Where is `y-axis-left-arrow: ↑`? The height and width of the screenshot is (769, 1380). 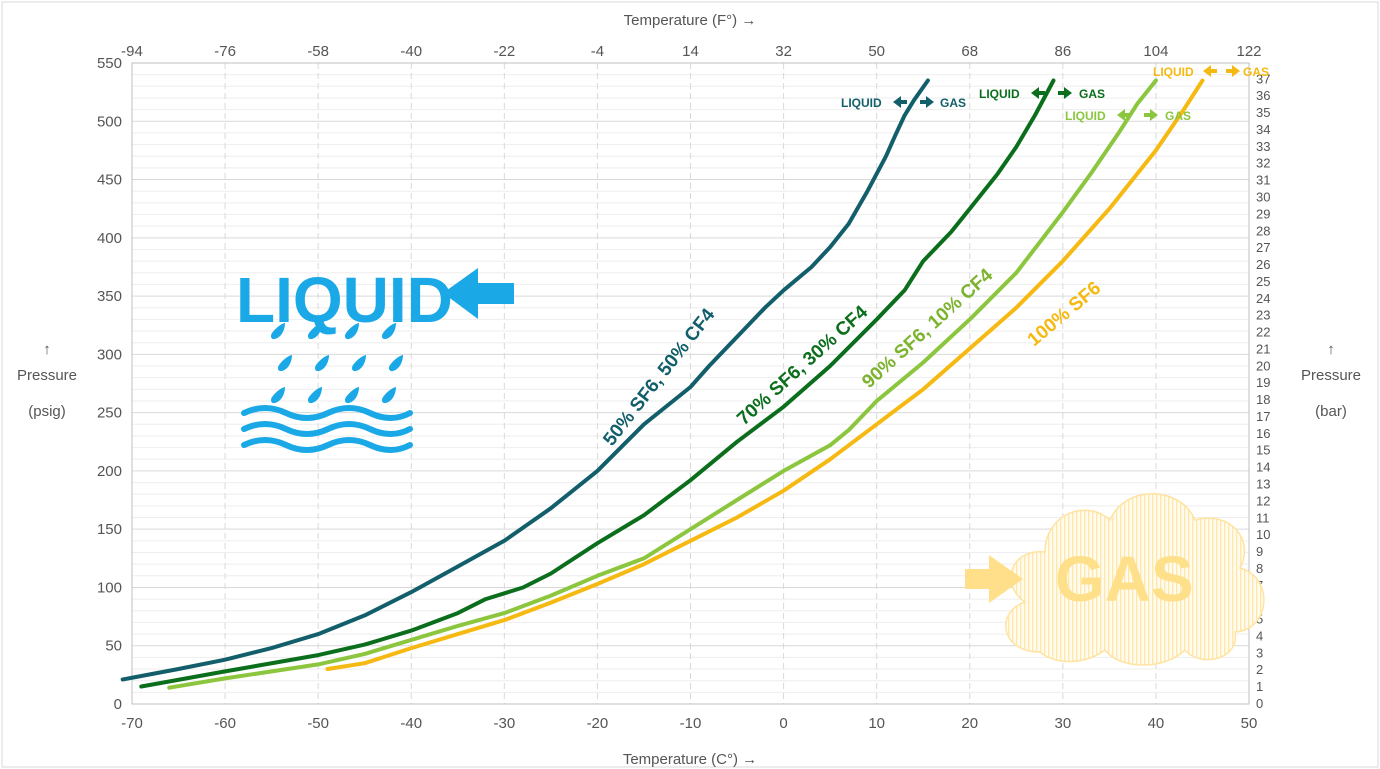
y-axis-left-arrow: ↑ is located at coordinates (47, 349).